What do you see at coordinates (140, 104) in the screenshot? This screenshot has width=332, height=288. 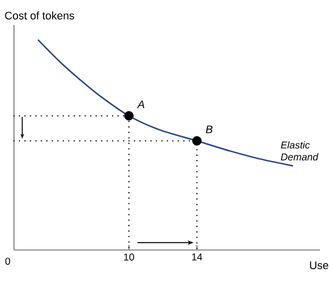 I see `annotation: A` at bounding box center [140, 104].